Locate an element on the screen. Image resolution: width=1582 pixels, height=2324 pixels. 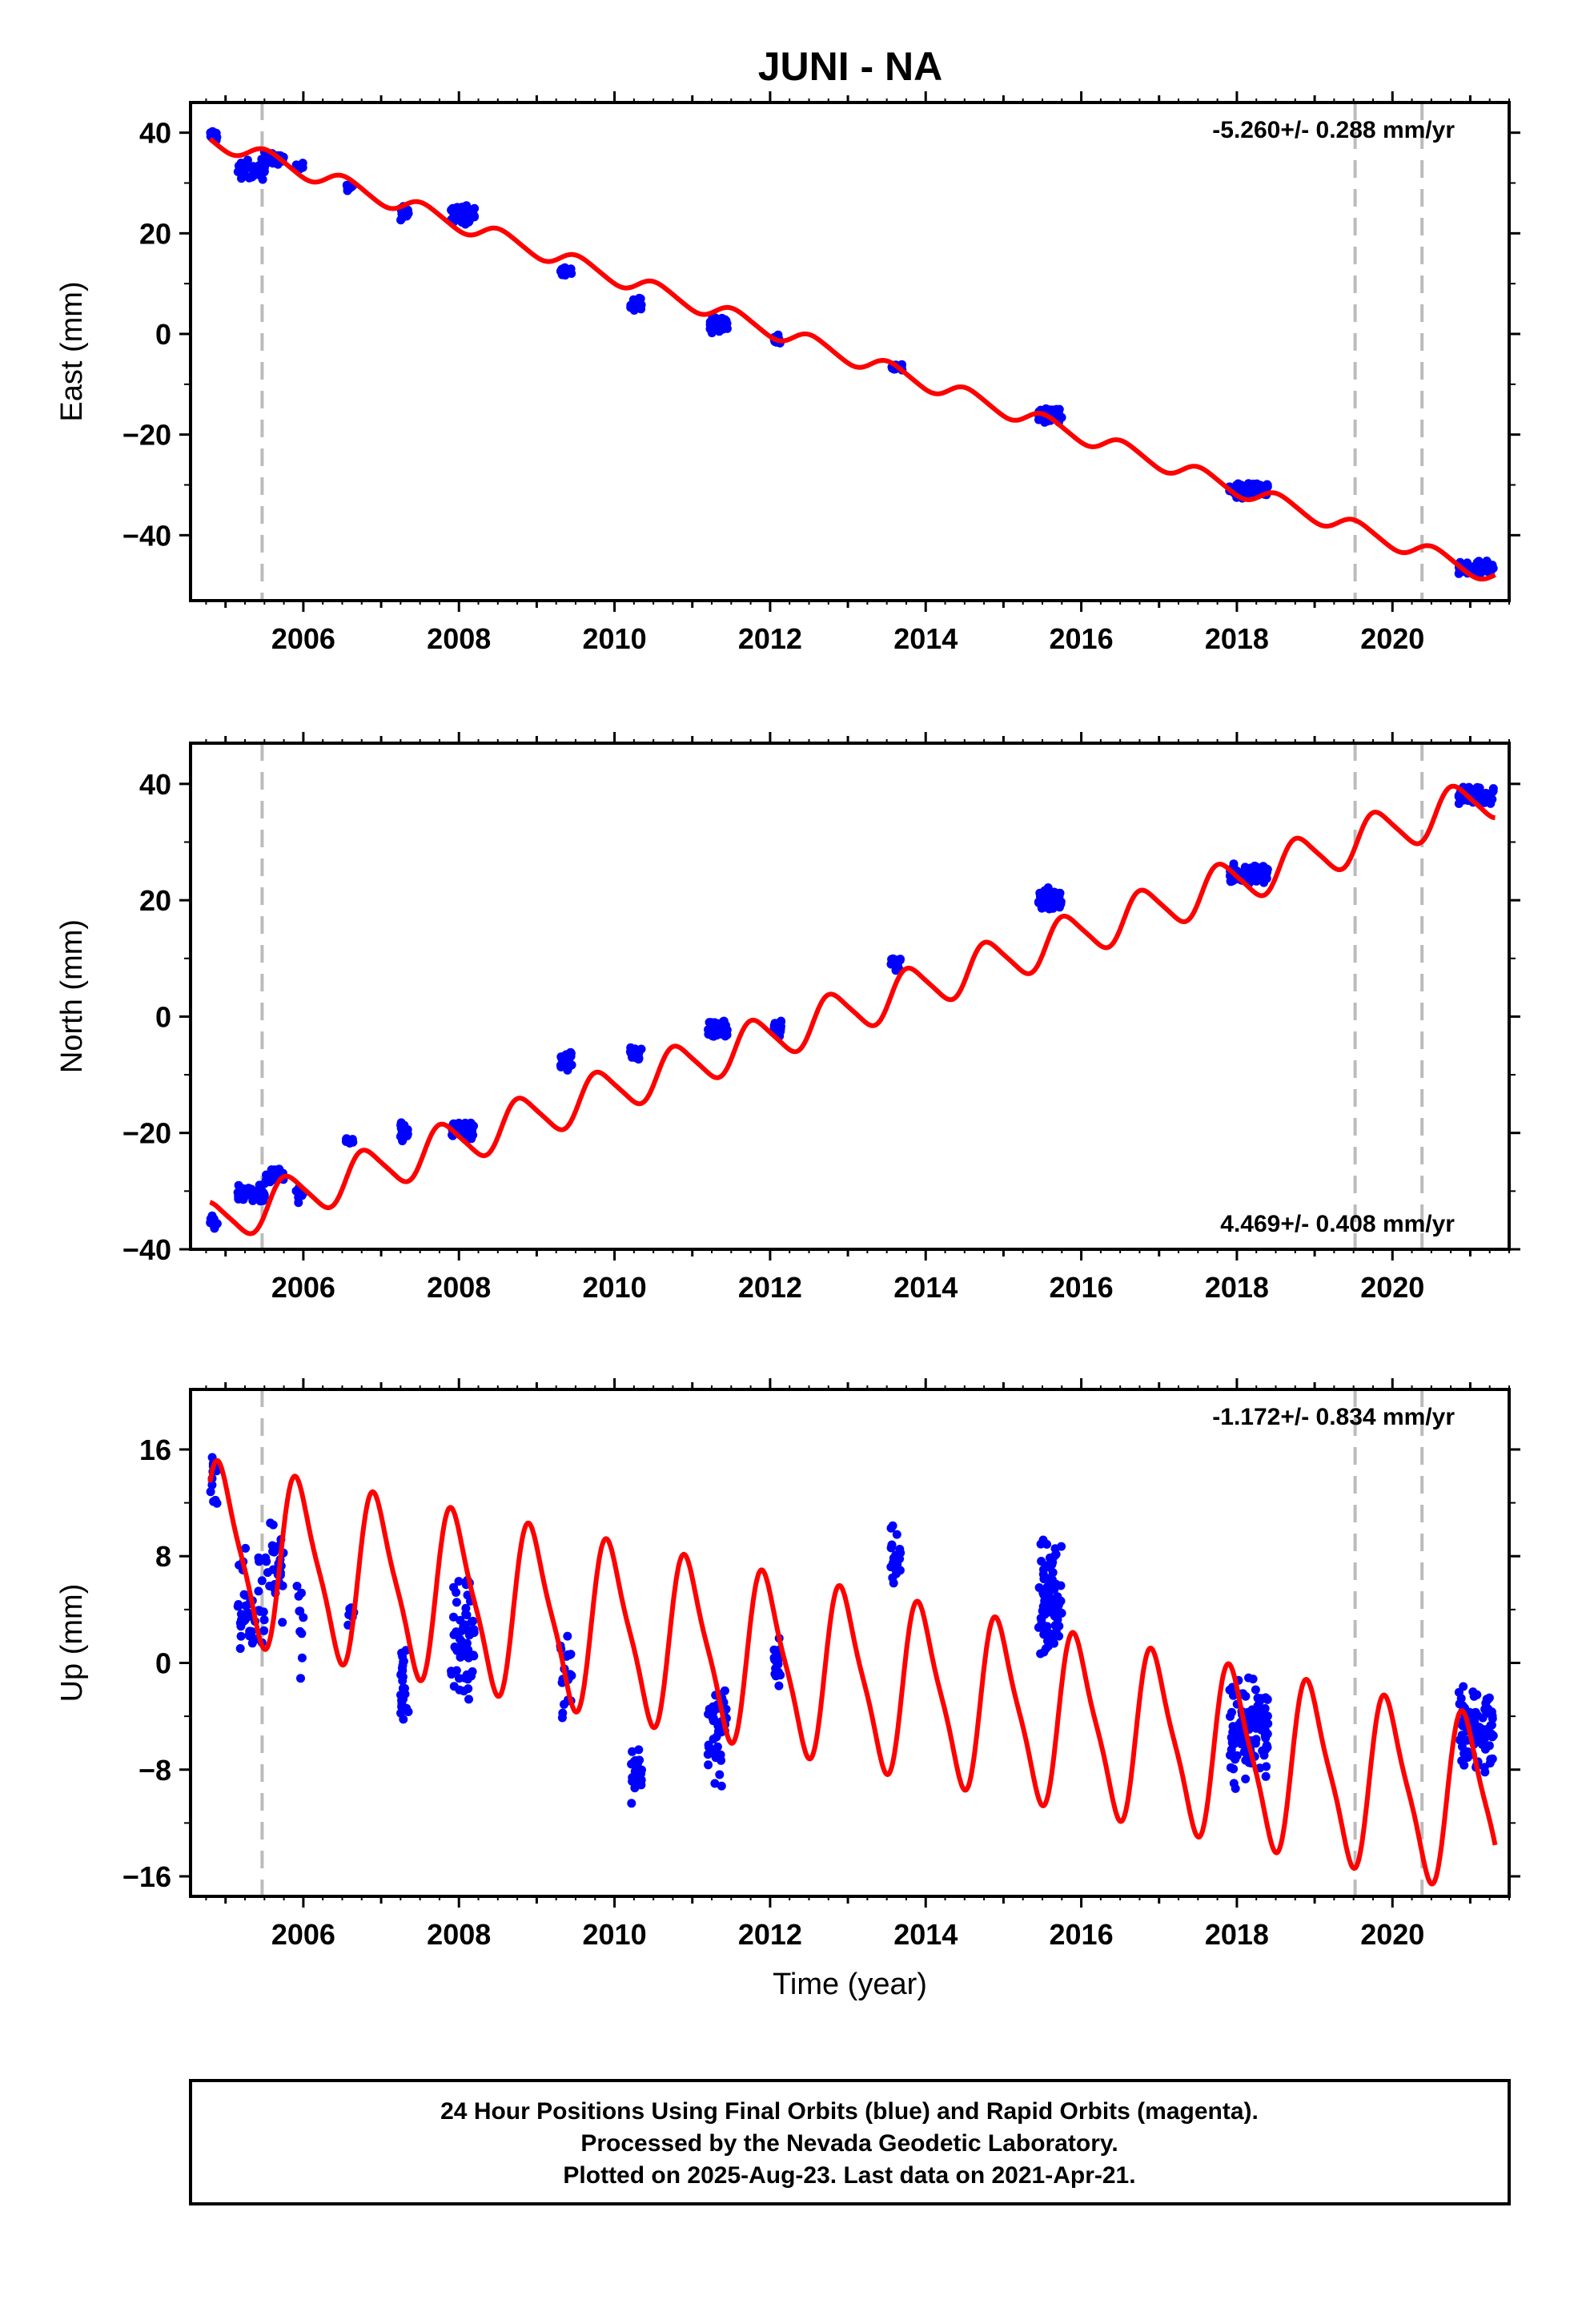
x-tick-label: 2012 is located at coordinates (770, 638).